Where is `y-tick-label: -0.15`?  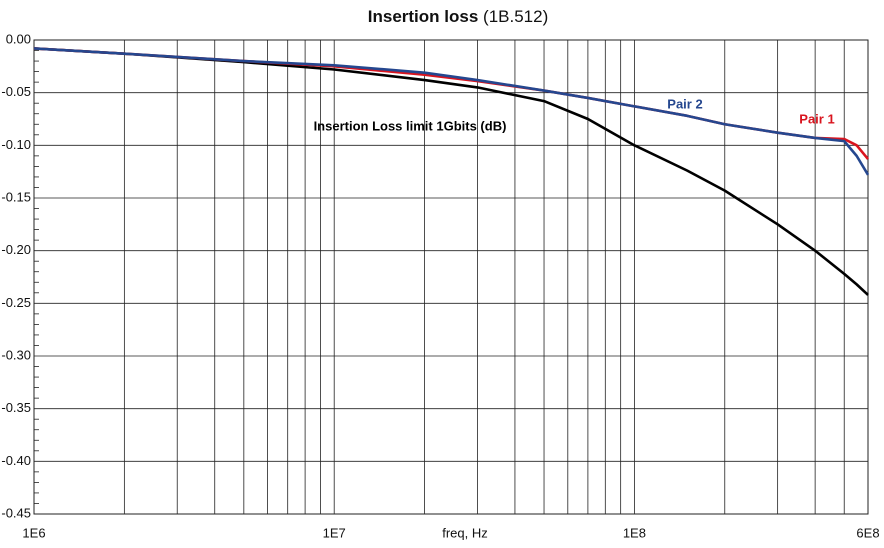
y-tick-label: -0.15 is located at coordinates (16, 196).